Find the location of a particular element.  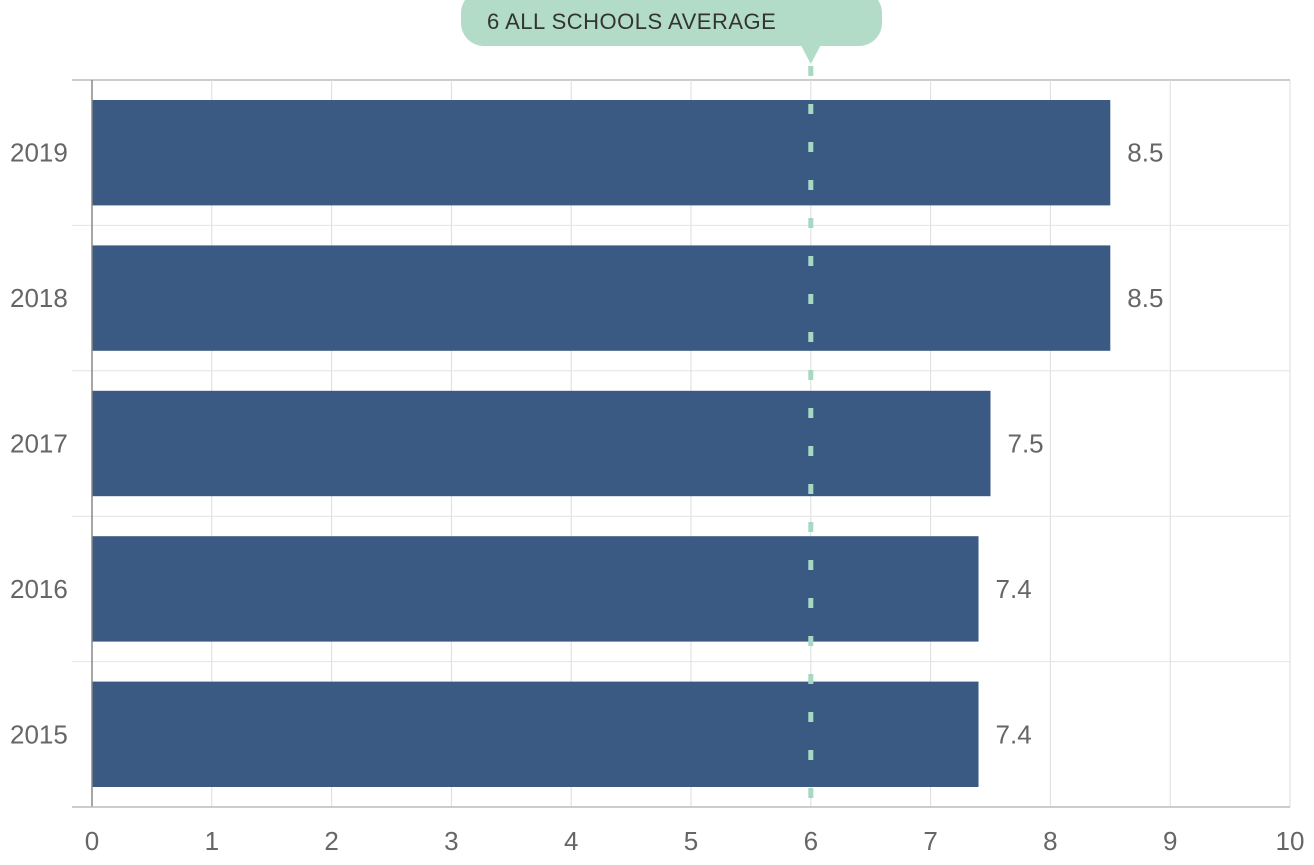

category-label: 2019 is located at coordinates (39, 153).